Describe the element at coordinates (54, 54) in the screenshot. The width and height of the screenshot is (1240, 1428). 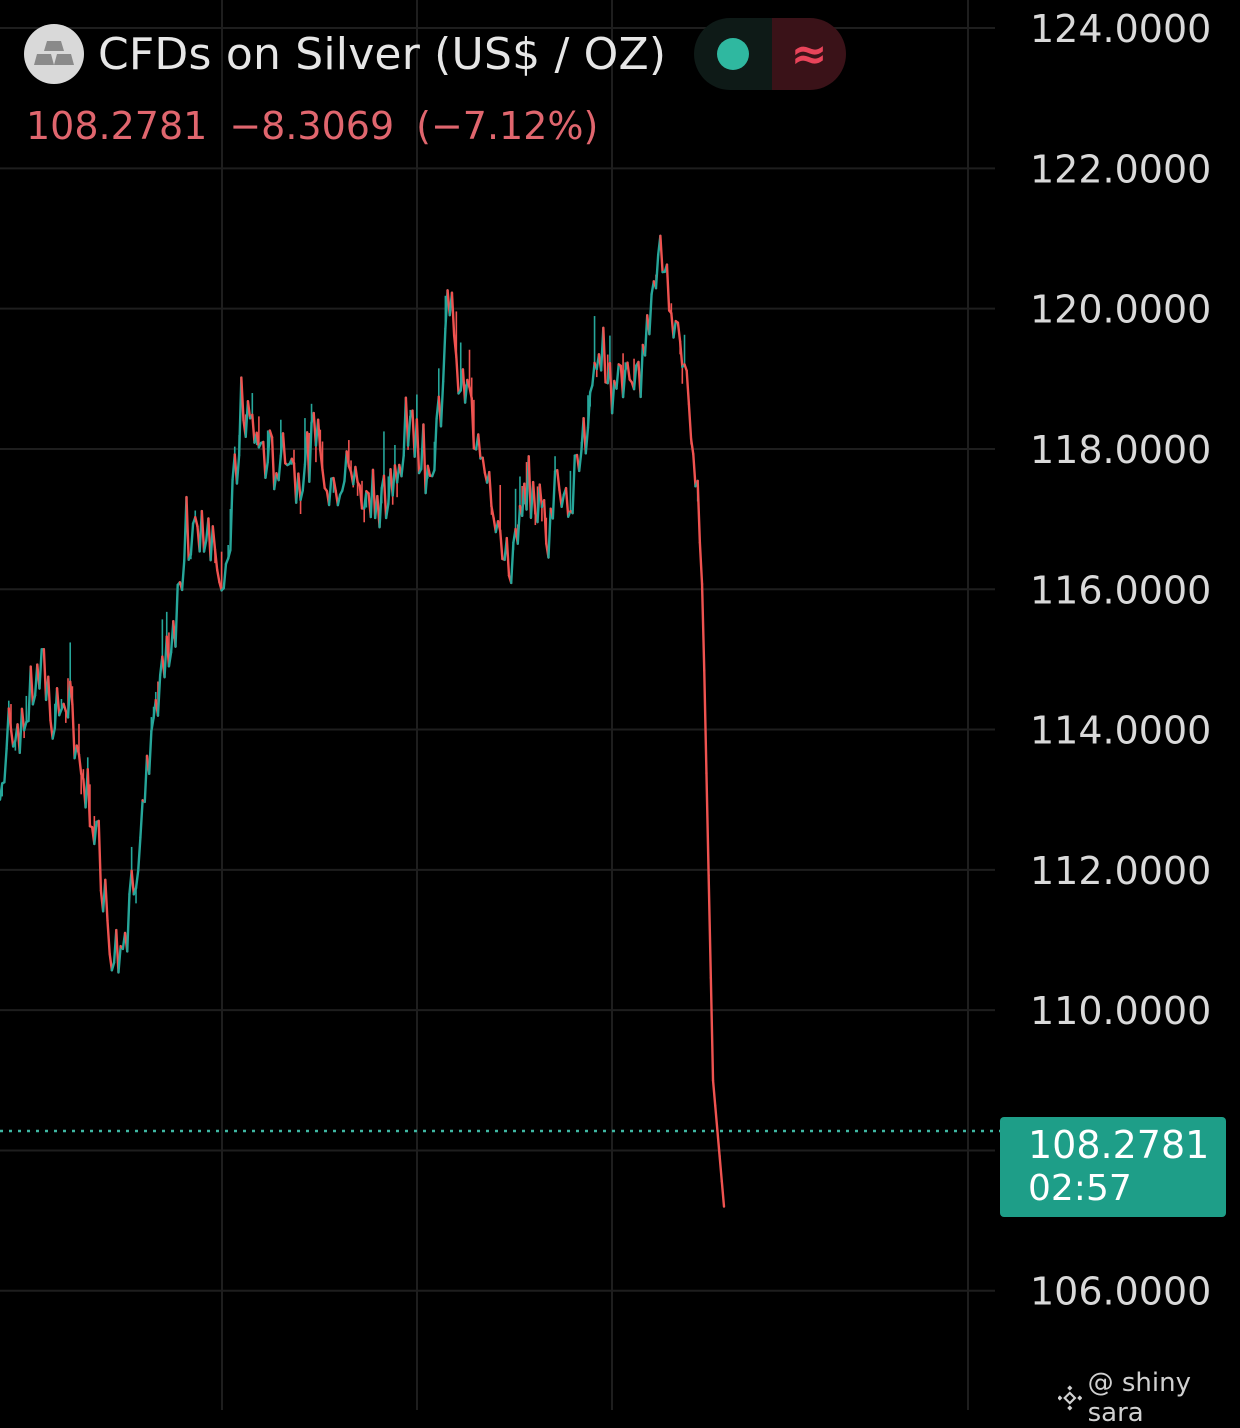
I see `silver-bars-icon` at that location.